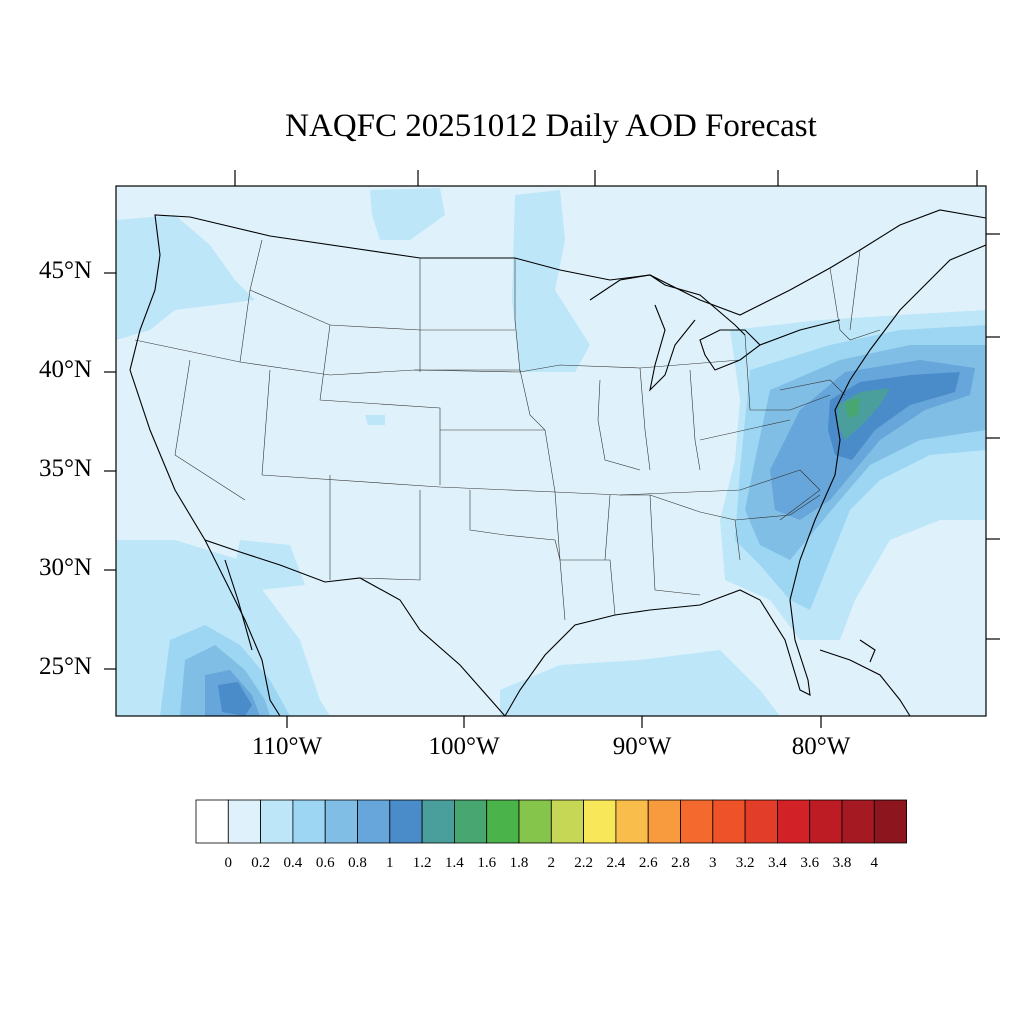 The width and height of the screenshot is (1024, 1024). What do you see at coordinates (65, 666) in the screenshot?
I see `lat-label-25n: 25°N` at bounding box center [65, 666].